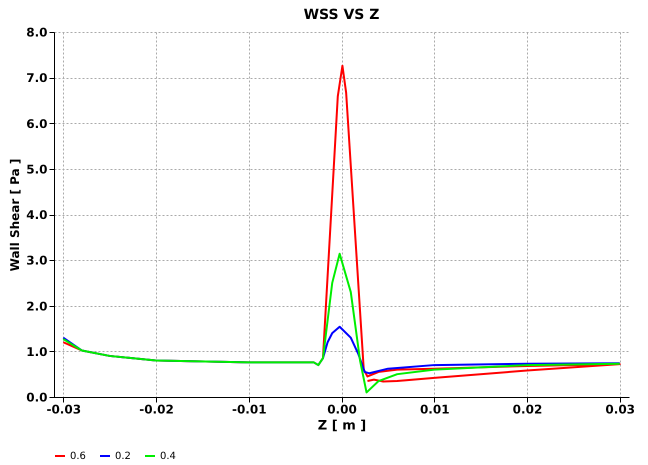 The width and height of the screenshot is (648, 465). I want to click on y-axis-title: Wall Shear [ Pa ], so click(15, 215).